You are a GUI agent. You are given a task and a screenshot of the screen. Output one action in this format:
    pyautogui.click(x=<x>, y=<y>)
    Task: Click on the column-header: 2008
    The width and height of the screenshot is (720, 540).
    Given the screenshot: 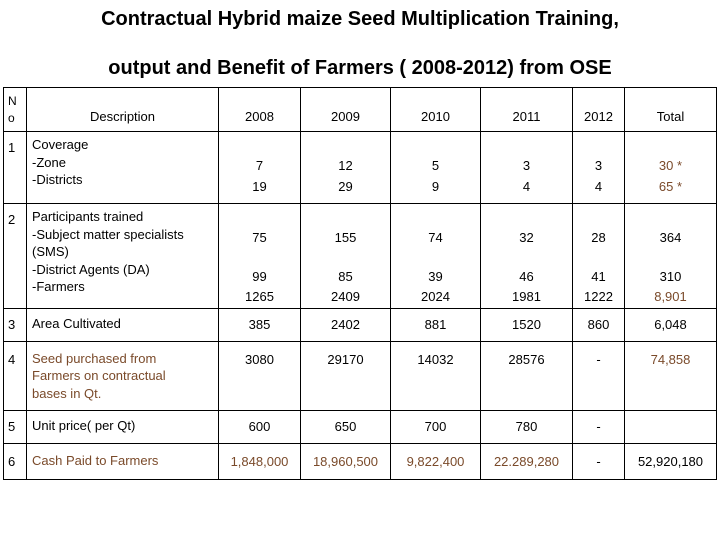 What is the action you would take?
    pyautogui.click(x=259, y=109)
    